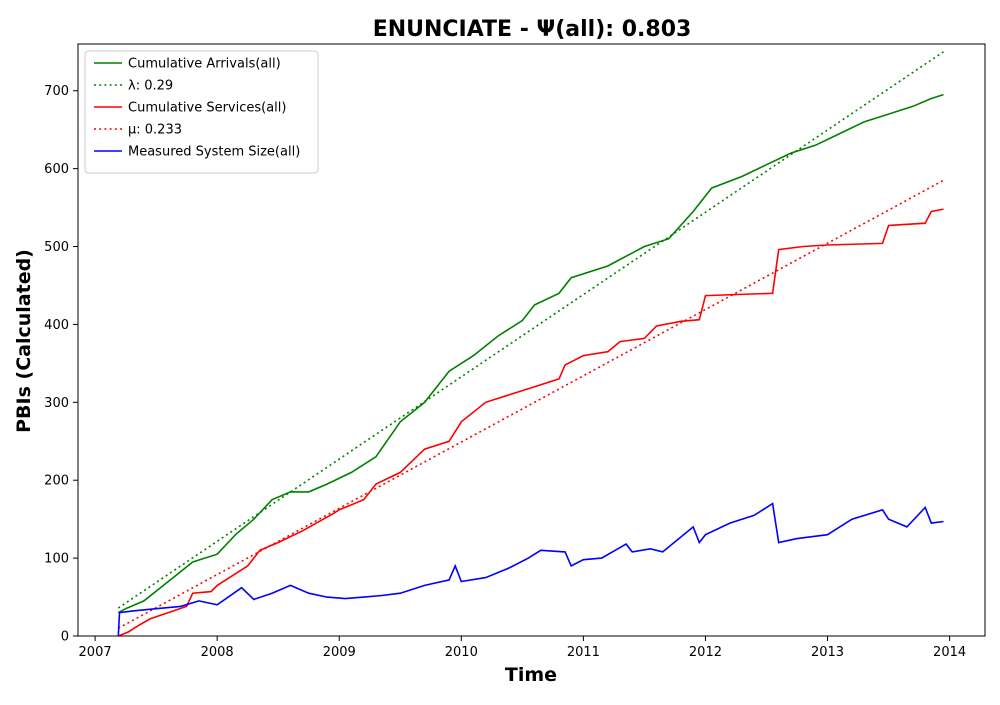  Describe the element at coordinates (24, 341) in the screenshot. I see `y-axis-title: PBIs (Calculated)` at that location.